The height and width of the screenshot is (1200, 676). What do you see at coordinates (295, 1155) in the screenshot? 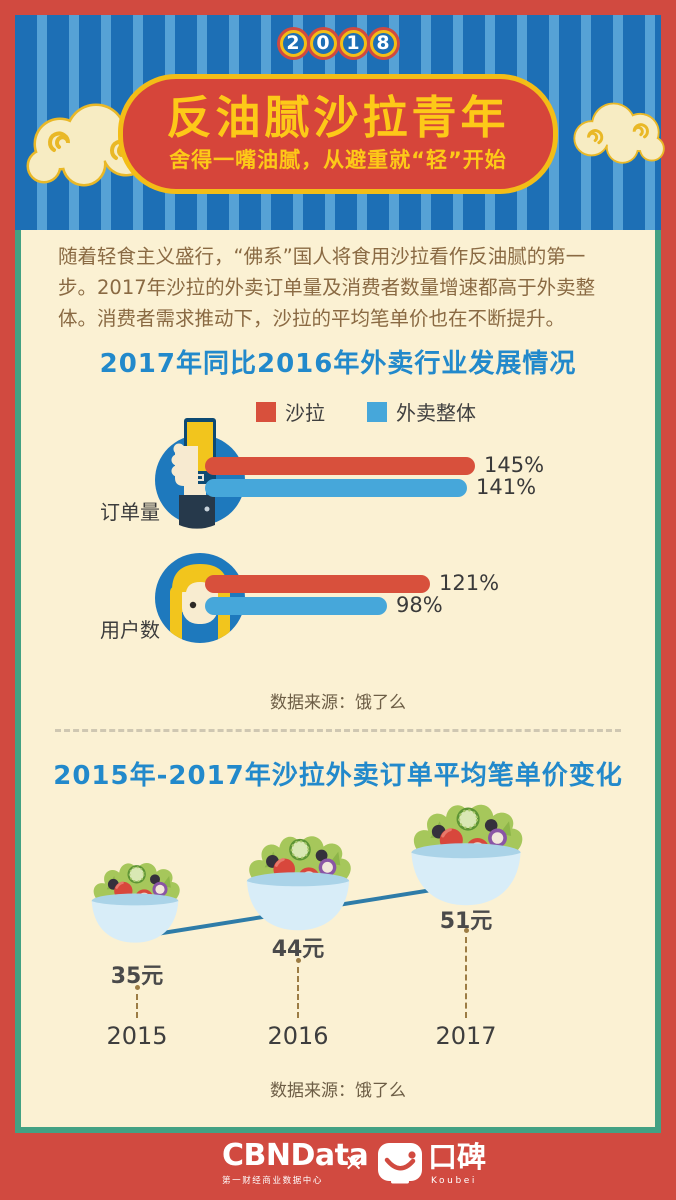
I see `cbndata-logo-text: CBNData` at bounding box center [295, 1155].